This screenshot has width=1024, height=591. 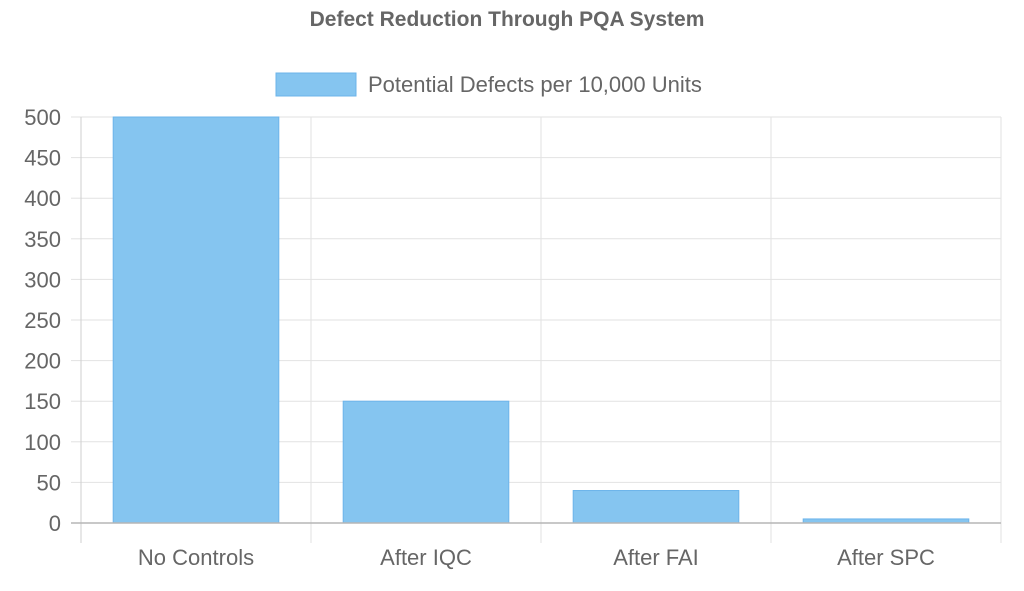 I want to click on x-tick-label: No Controls, so click(x=196, y=557).